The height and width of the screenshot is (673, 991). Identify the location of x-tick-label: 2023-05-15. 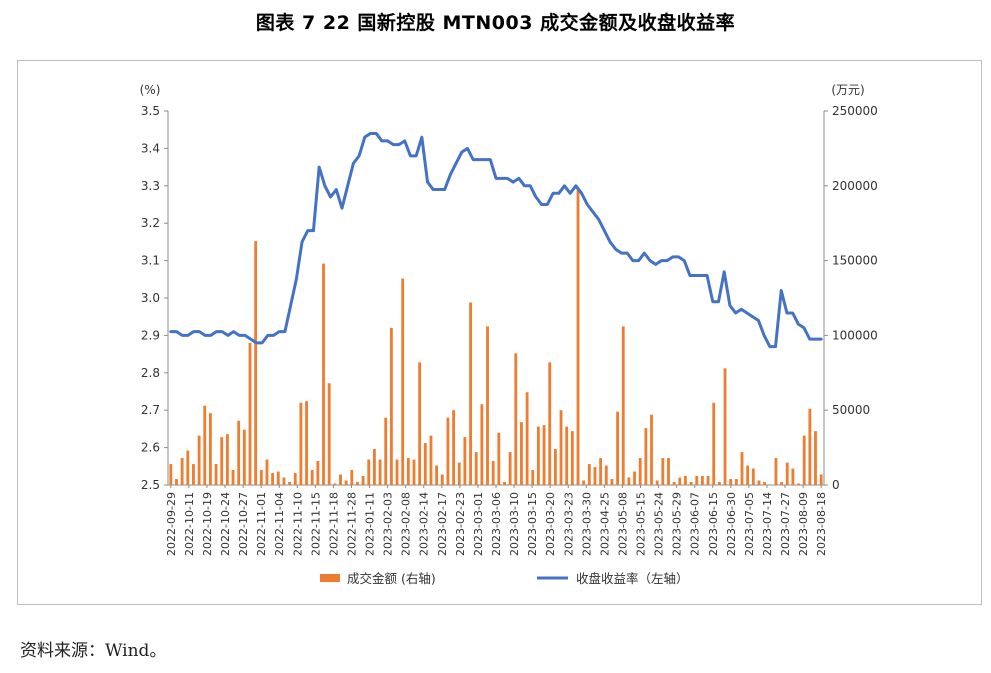
(641, 524).